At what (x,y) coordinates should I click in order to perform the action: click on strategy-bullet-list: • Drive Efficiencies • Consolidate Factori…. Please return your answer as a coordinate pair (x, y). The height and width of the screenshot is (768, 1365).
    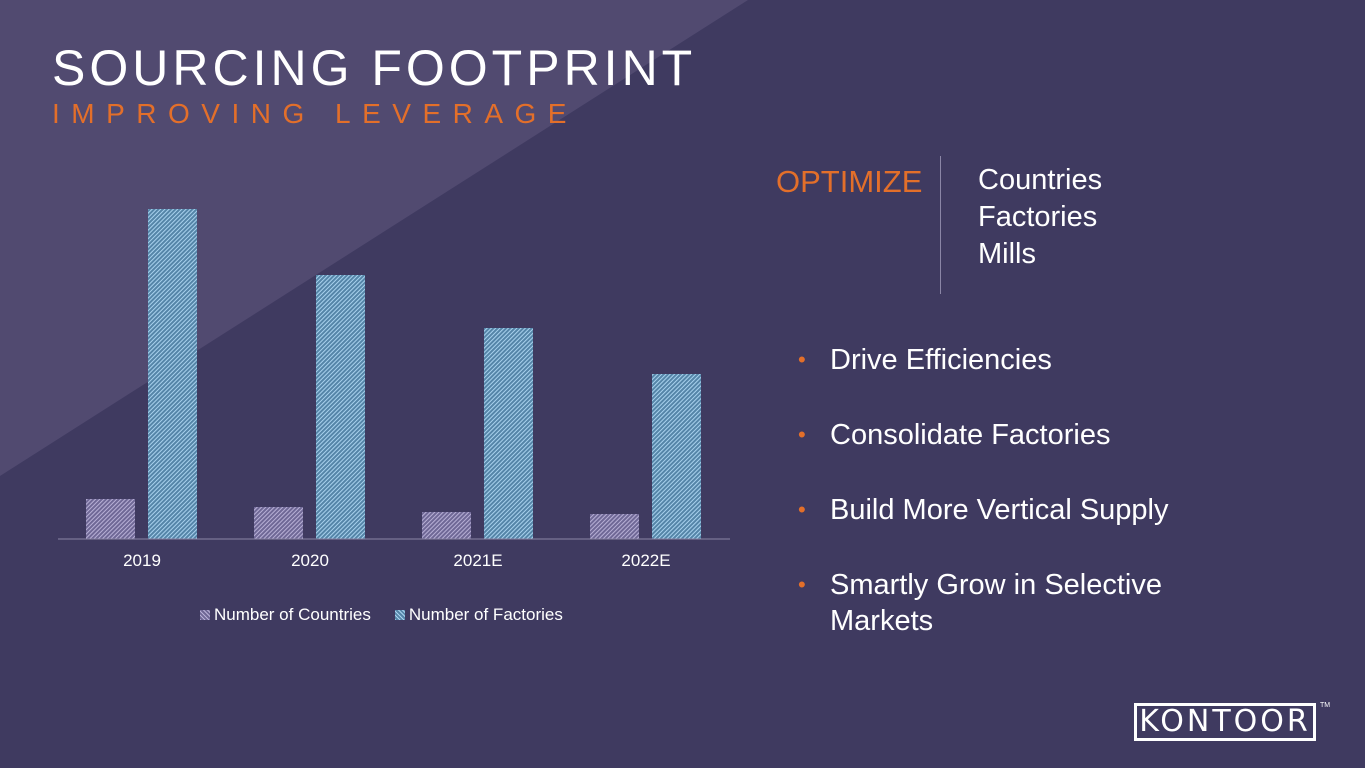
    Looking at the image, I should click on (1008, 510).